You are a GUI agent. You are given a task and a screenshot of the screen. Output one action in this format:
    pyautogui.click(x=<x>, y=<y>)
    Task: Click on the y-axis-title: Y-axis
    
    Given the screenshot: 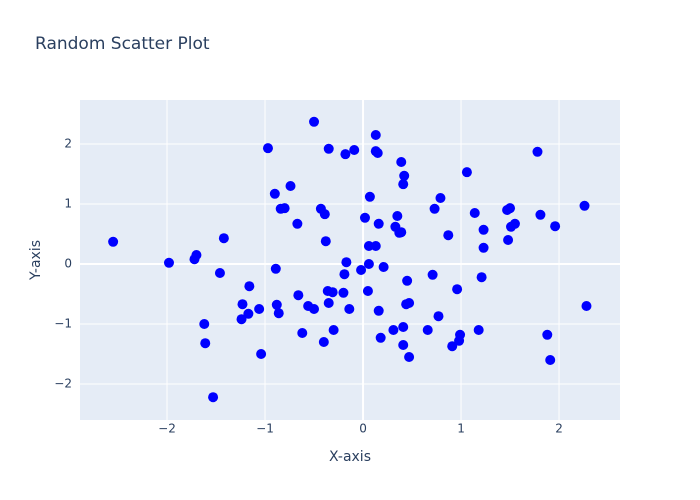 What is the action you would take?
    pyautogui.click(x=36, y=260)
    